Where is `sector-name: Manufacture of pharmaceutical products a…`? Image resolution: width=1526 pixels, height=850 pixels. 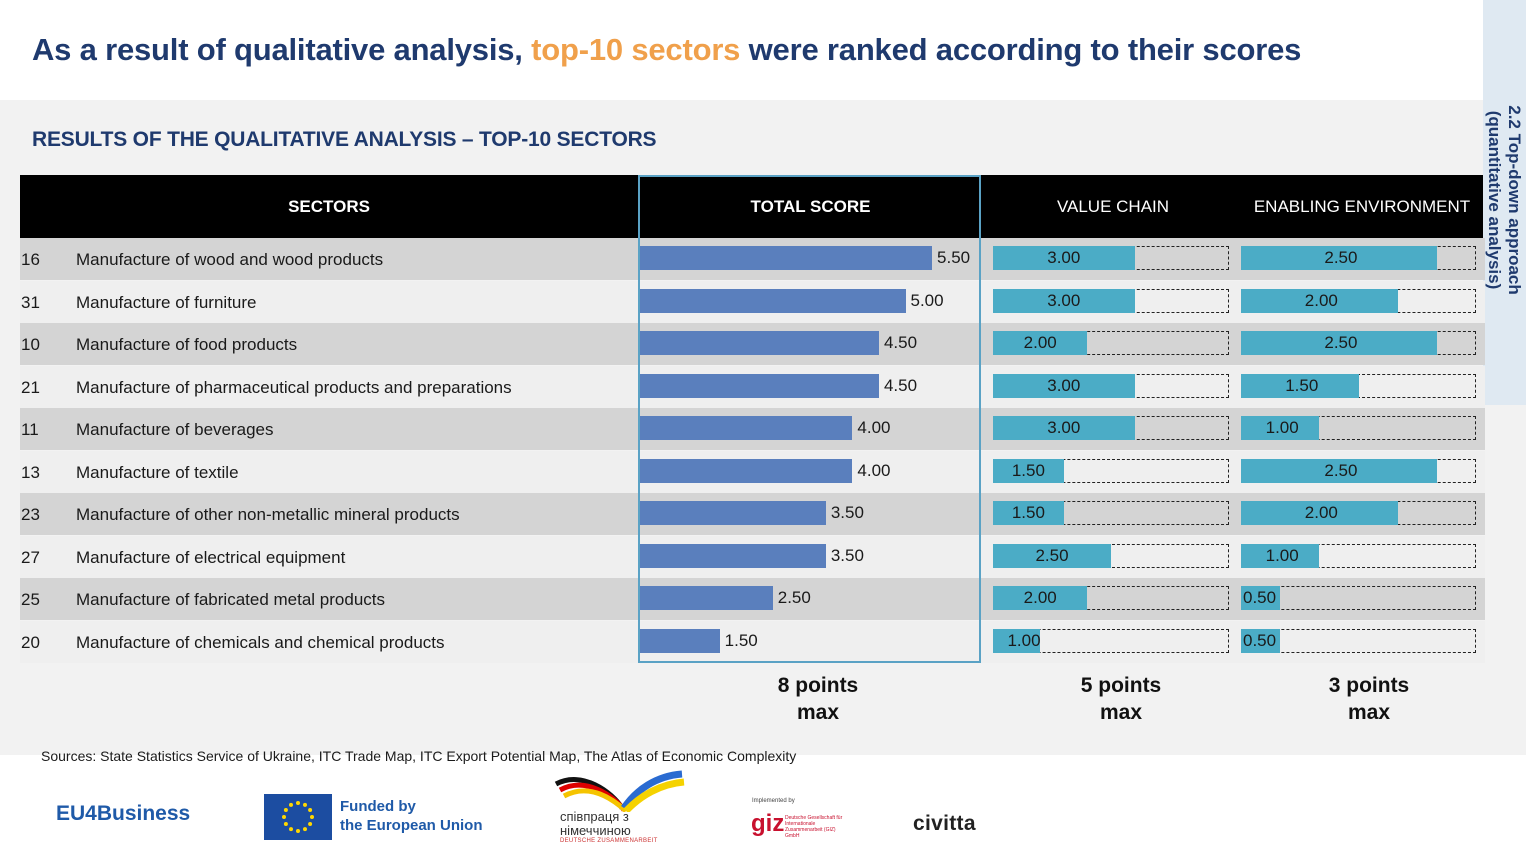
sector-name: Manufacture of pharmaceutical products a… is located at coordinates (294, 387).